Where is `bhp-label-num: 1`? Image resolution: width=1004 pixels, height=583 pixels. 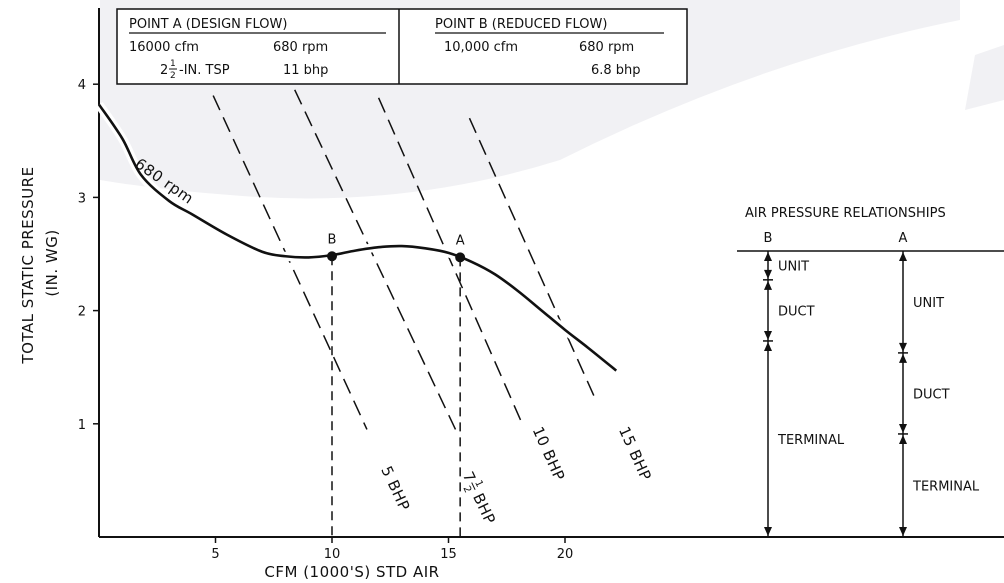 bhp-label-num: 1 is located at coordinates (478, 484).